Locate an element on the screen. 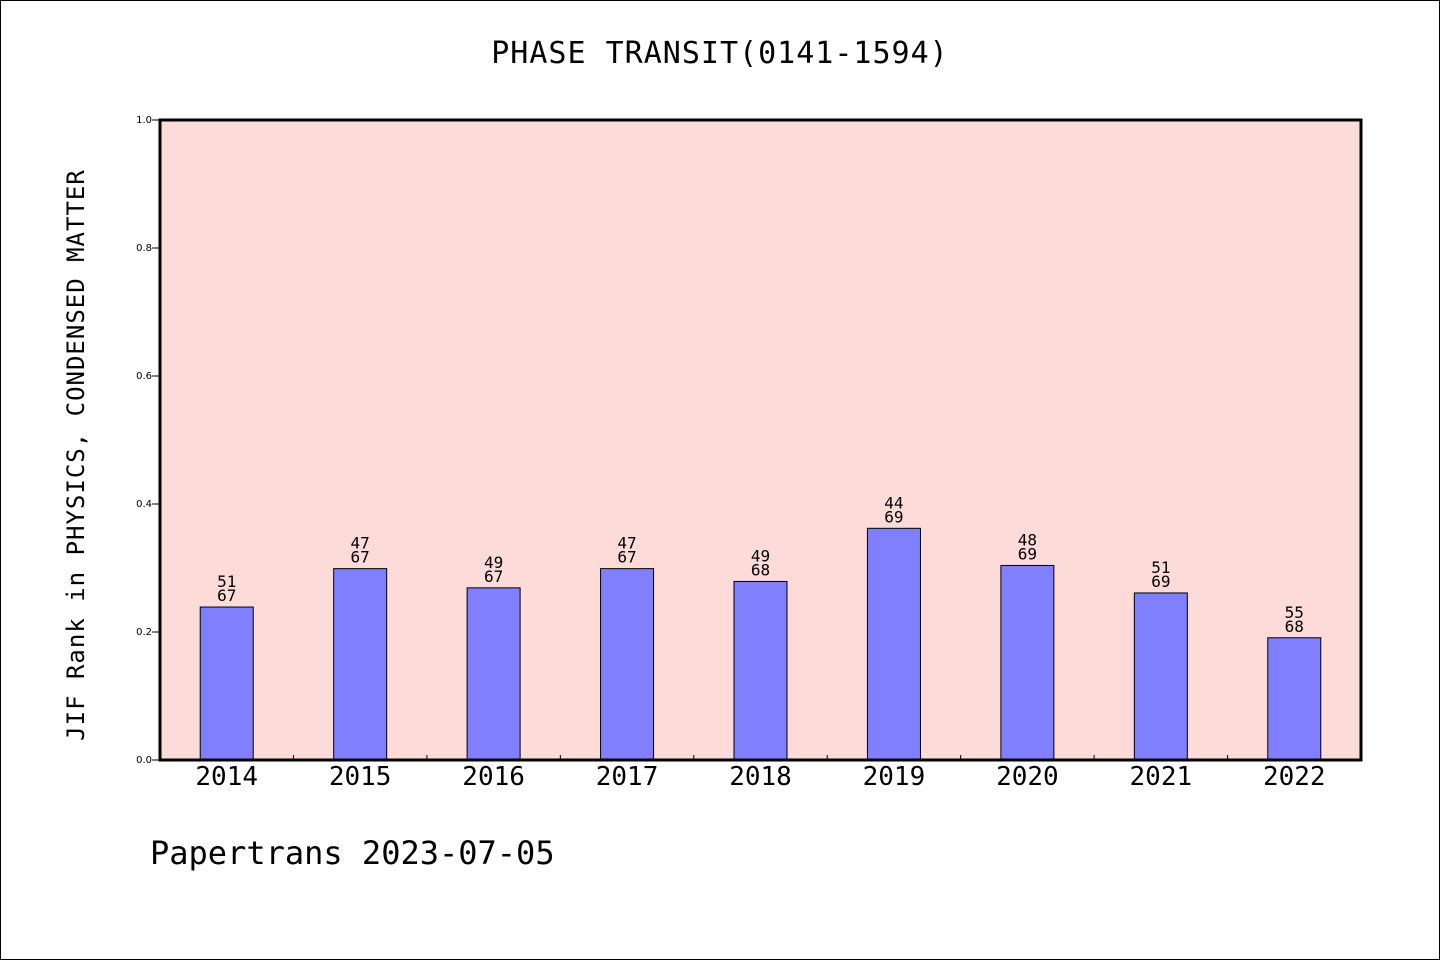 Image resolution: width=1440 pixels, height=960 pixels. y-tick-label: 0.6 is located at coordinates (144, 376).